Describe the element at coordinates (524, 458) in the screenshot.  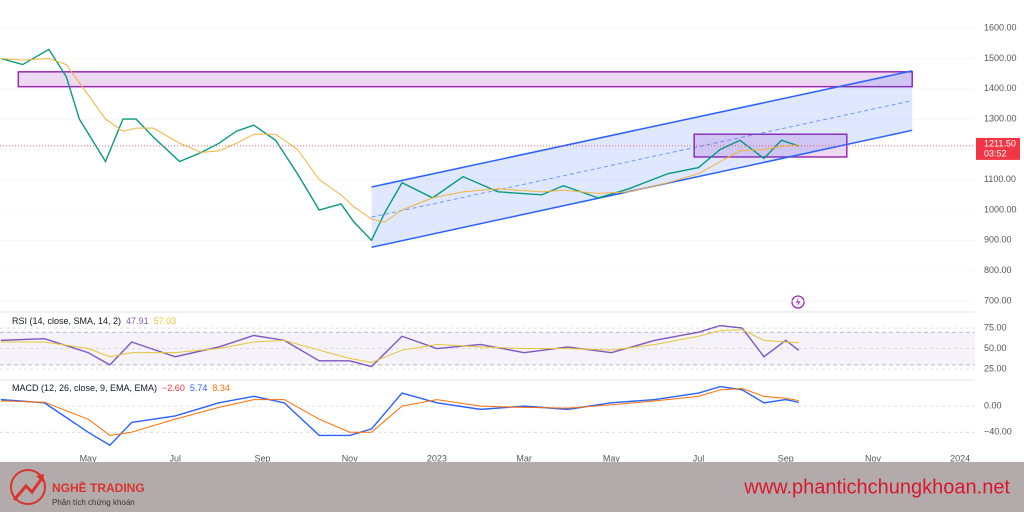
I see `x-tick-label: Mar` at that location.